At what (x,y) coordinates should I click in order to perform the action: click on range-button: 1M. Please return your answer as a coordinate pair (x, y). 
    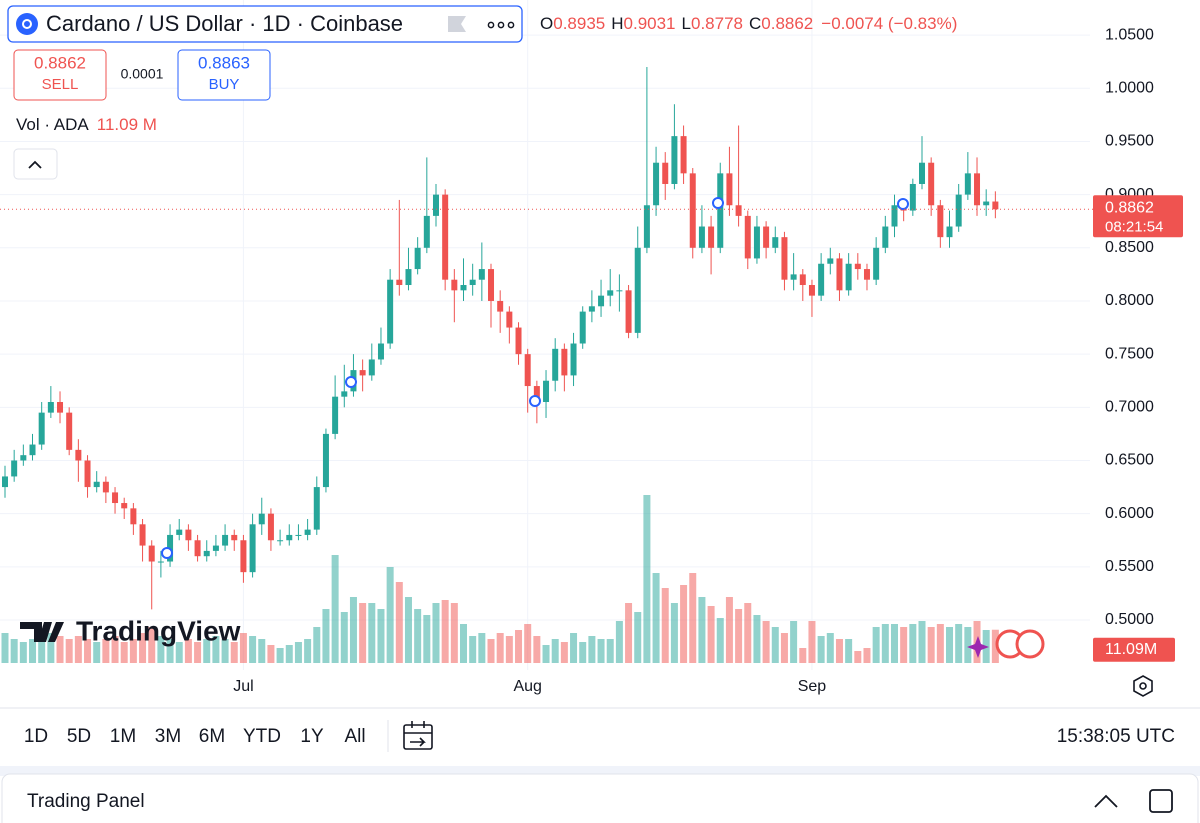
    Looking at the image, I should click on (123, 736).